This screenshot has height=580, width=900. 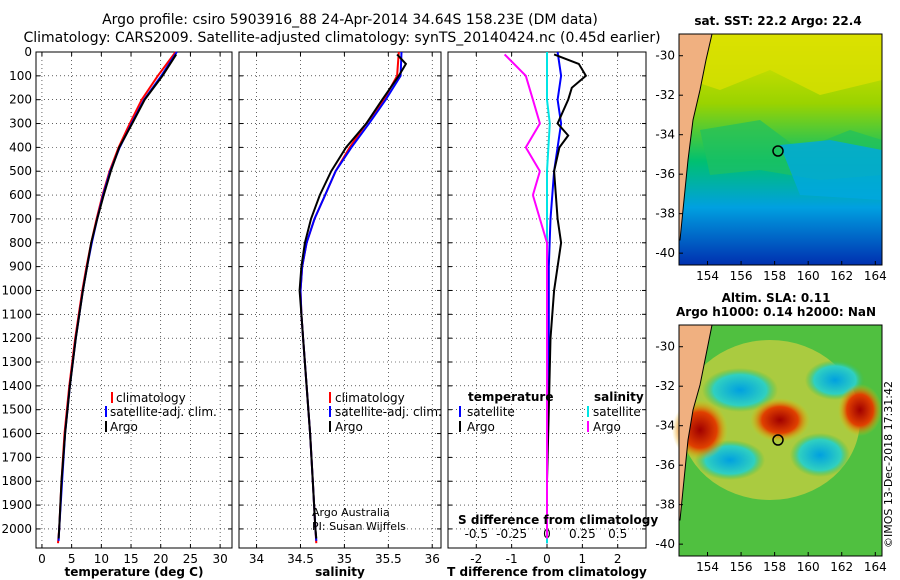 What do you see at coordinates (665, 544) in the screenshot?
I see `lat-tick-label: -40` at bounding box center [665, 544].